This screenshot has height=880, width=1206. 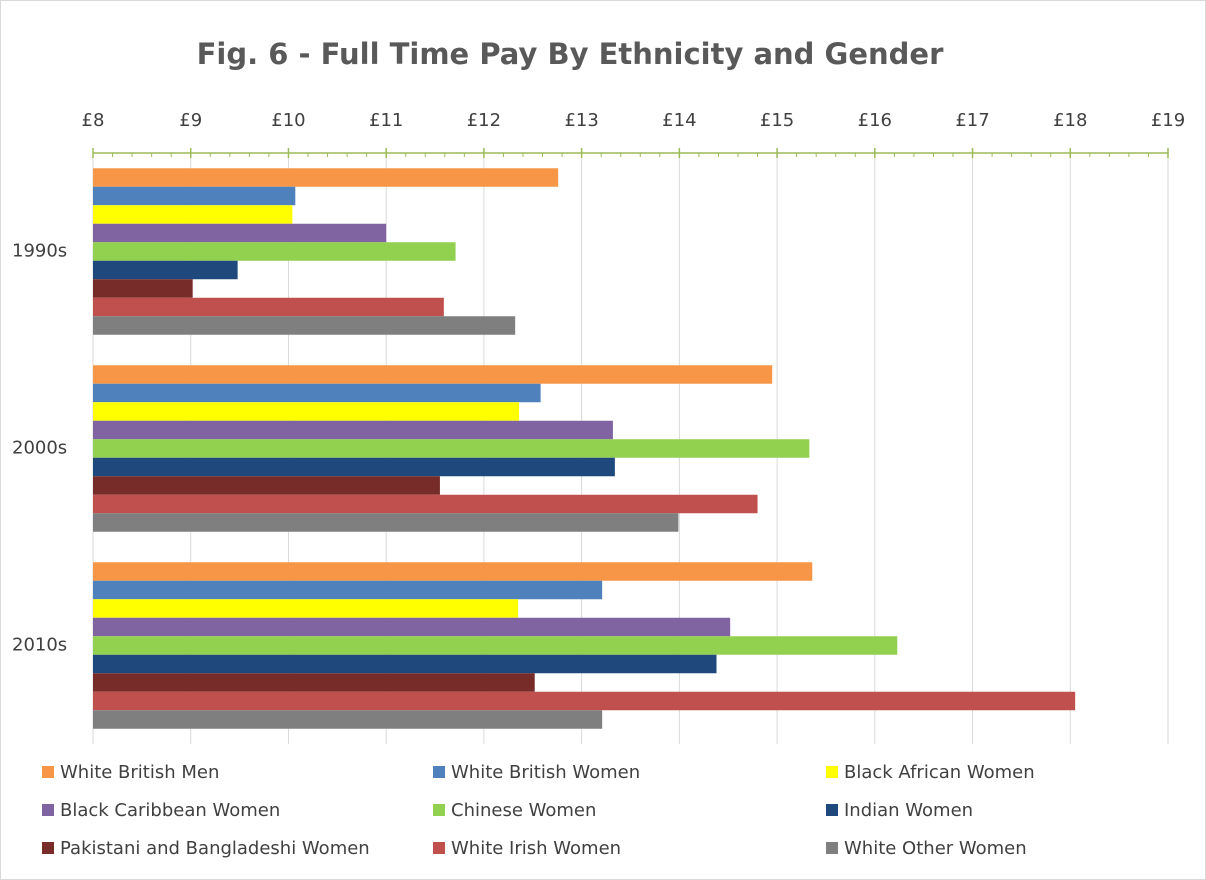 What do you see at coordinates (39, 448) in the screenshot?
I see `y-tick-label: 2000s` at bounding box center [39, 448].